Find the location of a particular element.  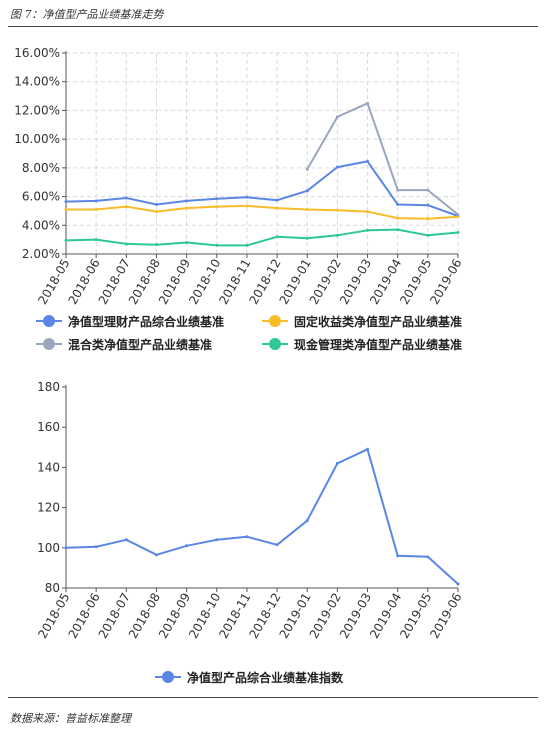

y-tick-label: 2.00% is located at coordinates (41, 254).